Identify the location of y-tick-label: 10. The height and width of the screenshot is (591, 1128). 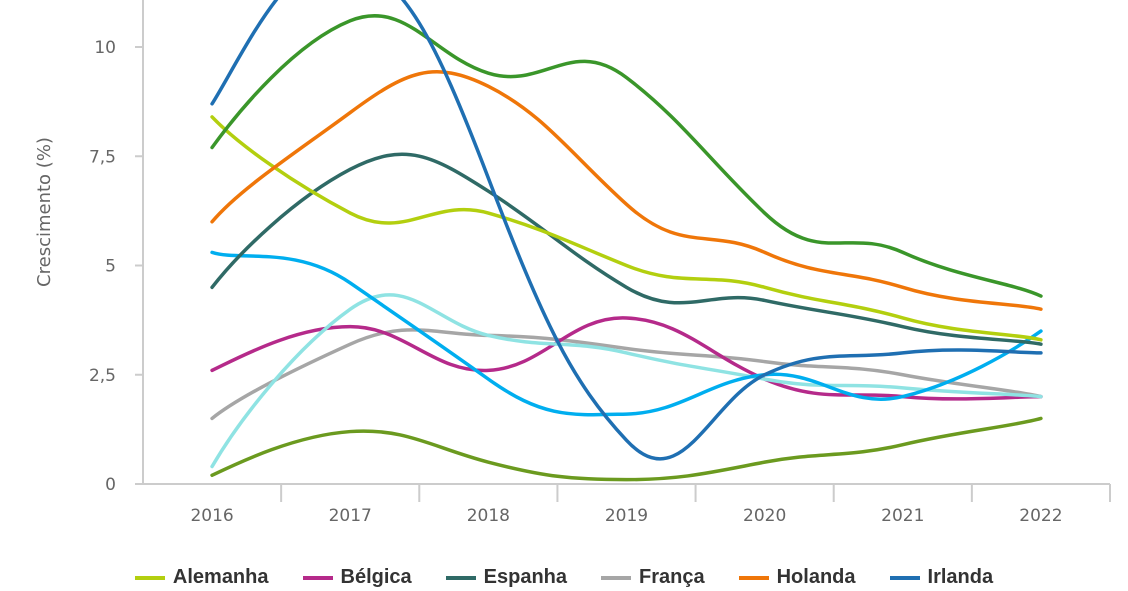
(105, 48).